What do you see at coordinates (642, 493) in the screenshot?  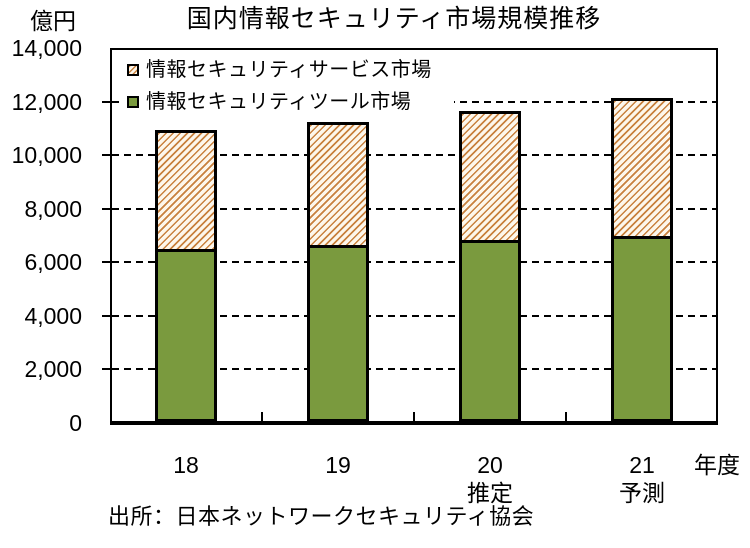 I see `x-axis-sublabel: 予測` at bounding box center [642, 493].